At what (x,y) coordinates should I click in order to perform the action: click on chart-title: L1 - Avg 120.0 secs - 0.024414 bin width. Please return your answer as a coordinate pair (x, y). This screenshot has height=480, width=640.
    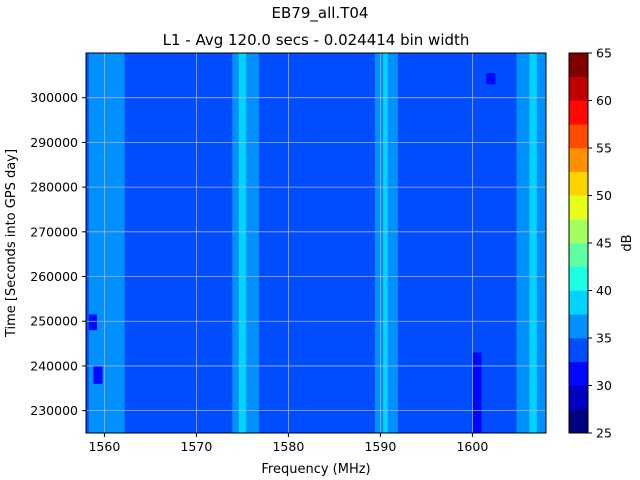
    Looking at the image, I should click on (316, 40).